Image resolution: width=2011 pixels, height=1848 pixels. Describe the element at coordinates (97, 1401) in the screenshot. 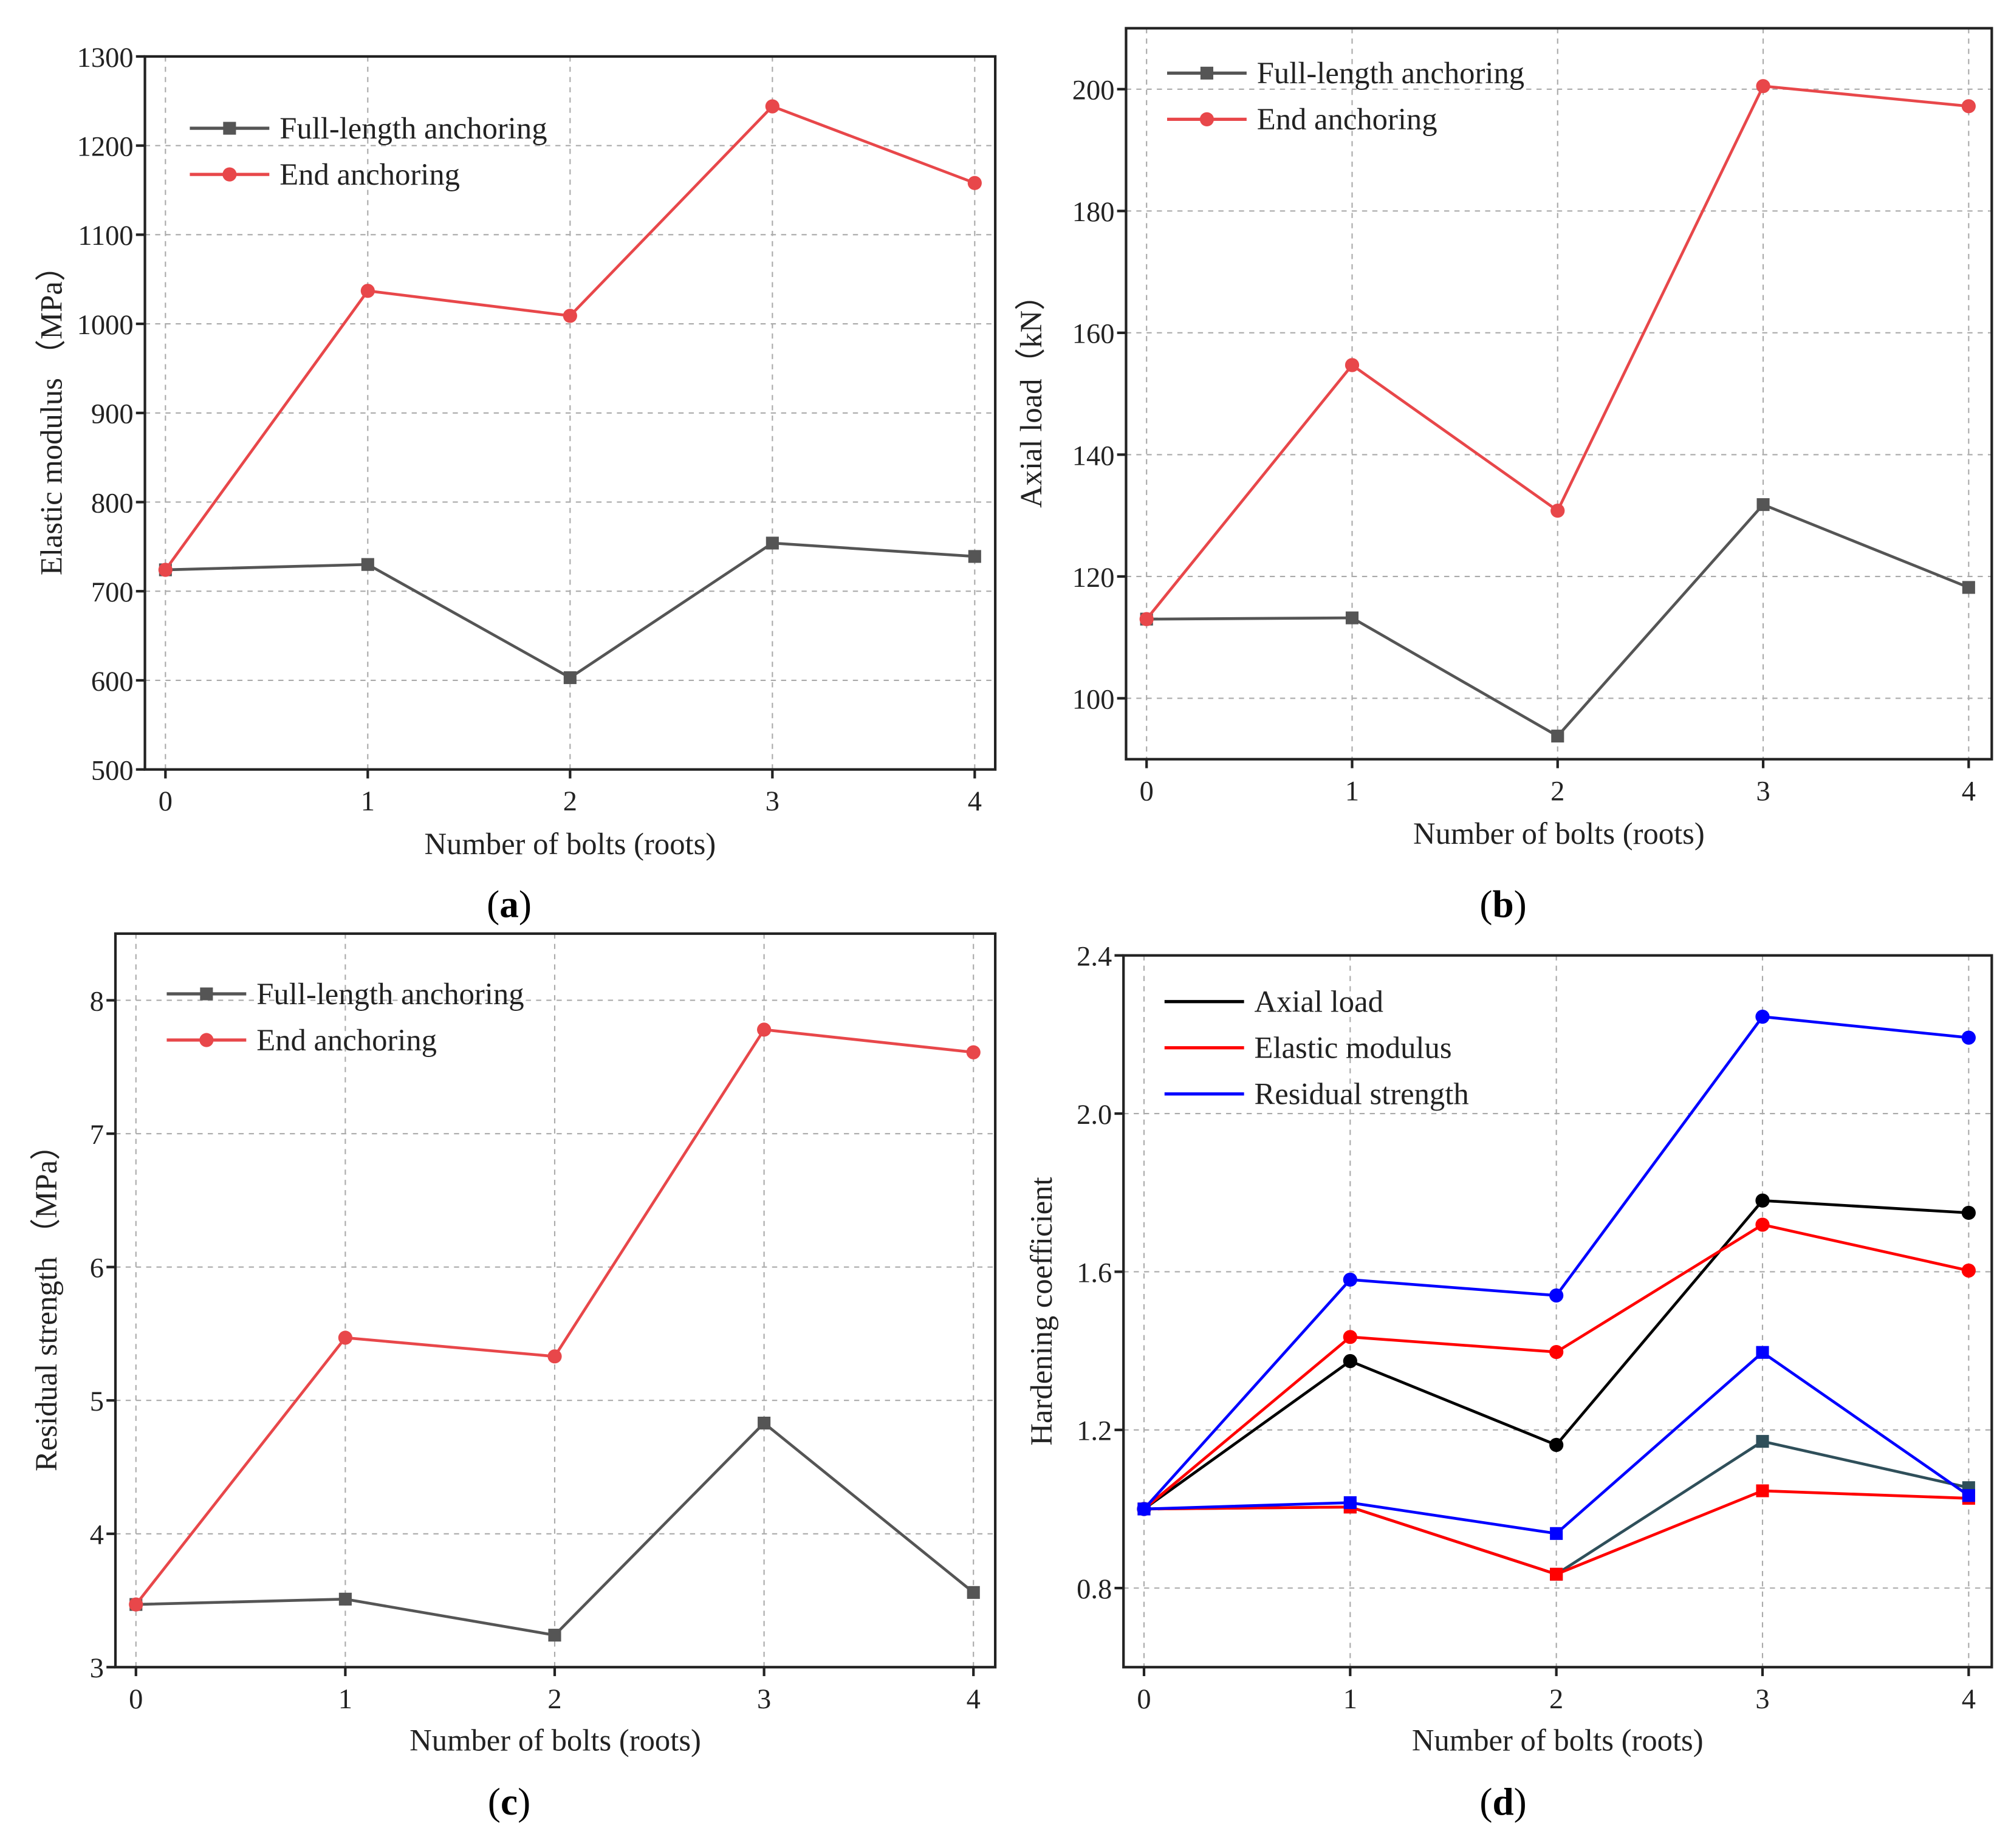

I see `y-tick-label: 5` at that location.